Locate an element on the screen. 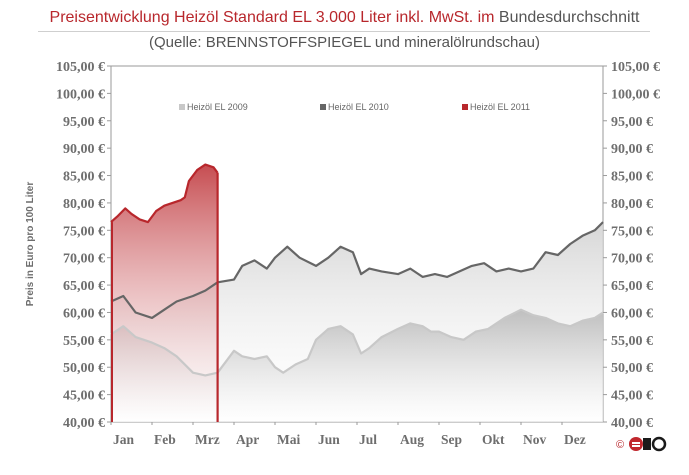 The height and width of the screenshot is (475, 689). y-tick-left: 90,00 € is located at coordinates (84, 149).